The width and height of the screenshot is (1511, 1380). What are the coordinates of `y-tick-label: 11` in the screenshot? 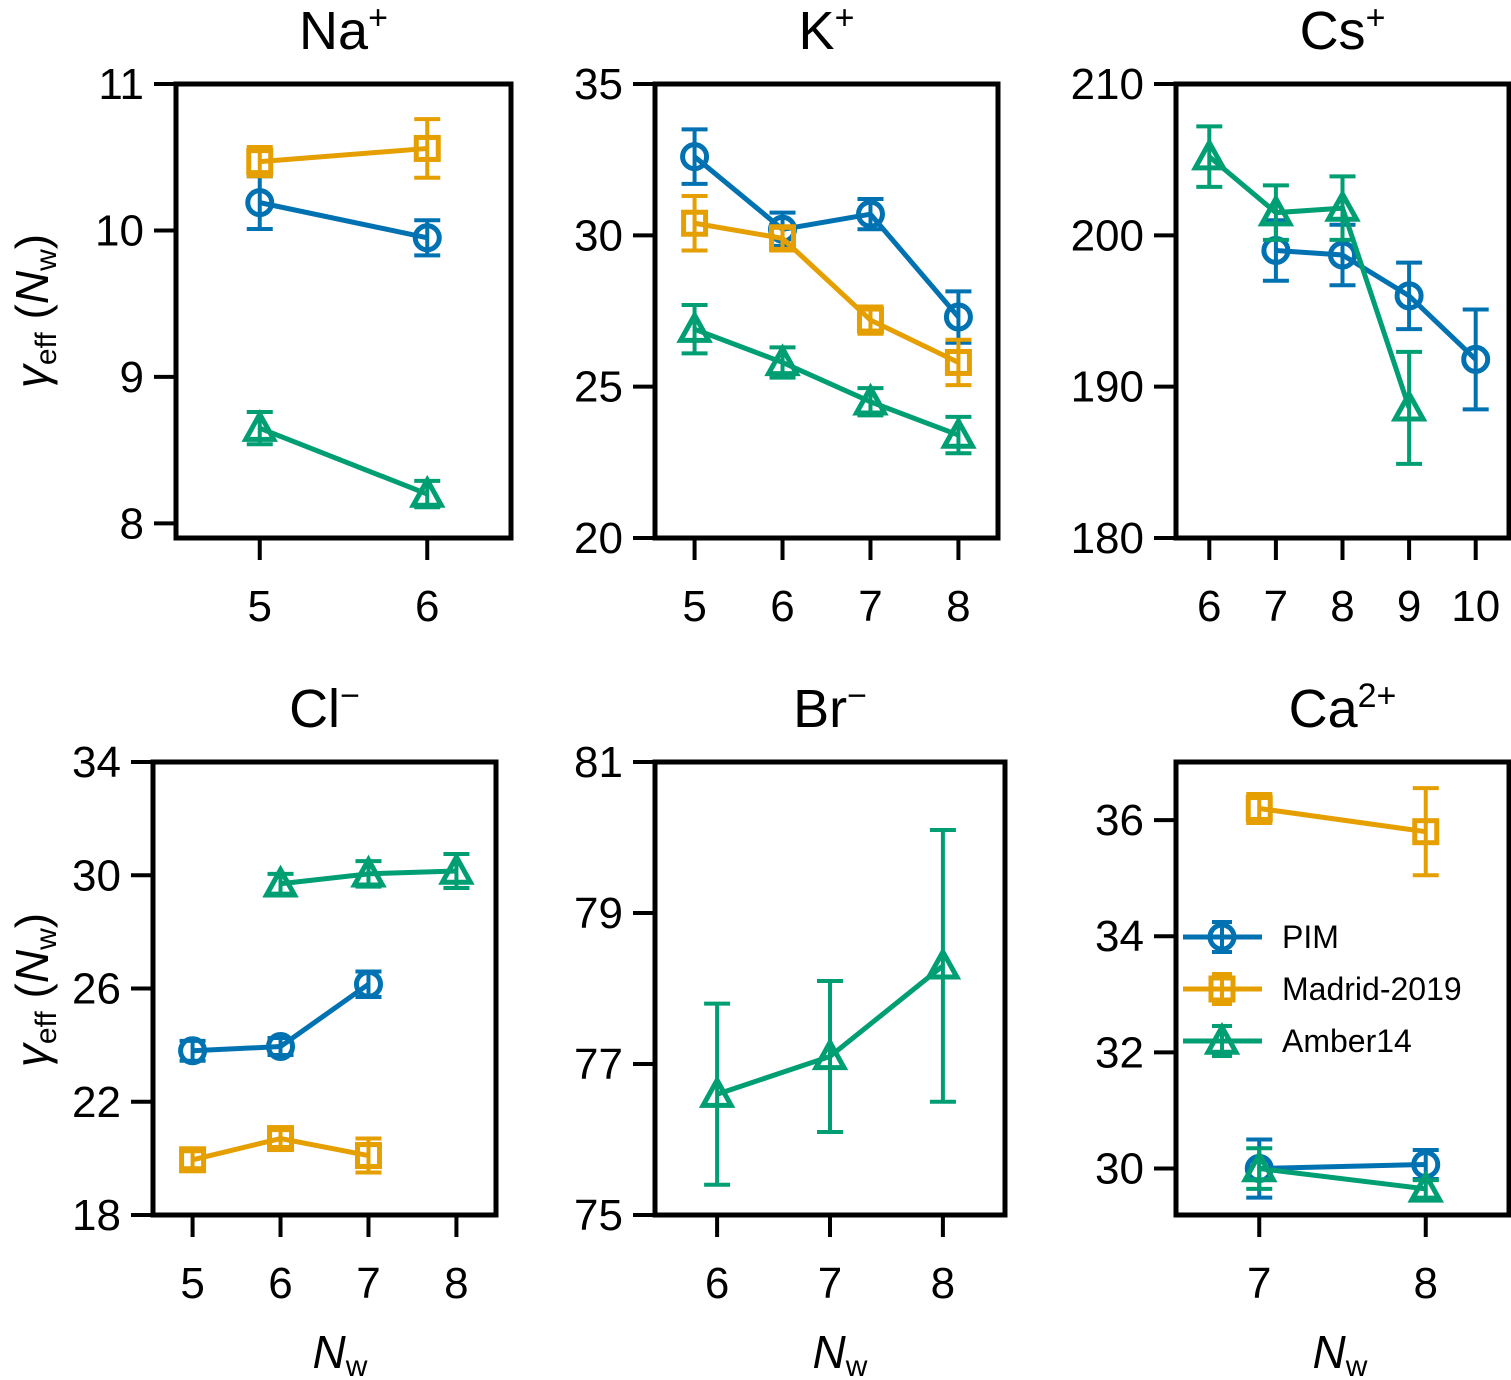 It's located at (121, 84).